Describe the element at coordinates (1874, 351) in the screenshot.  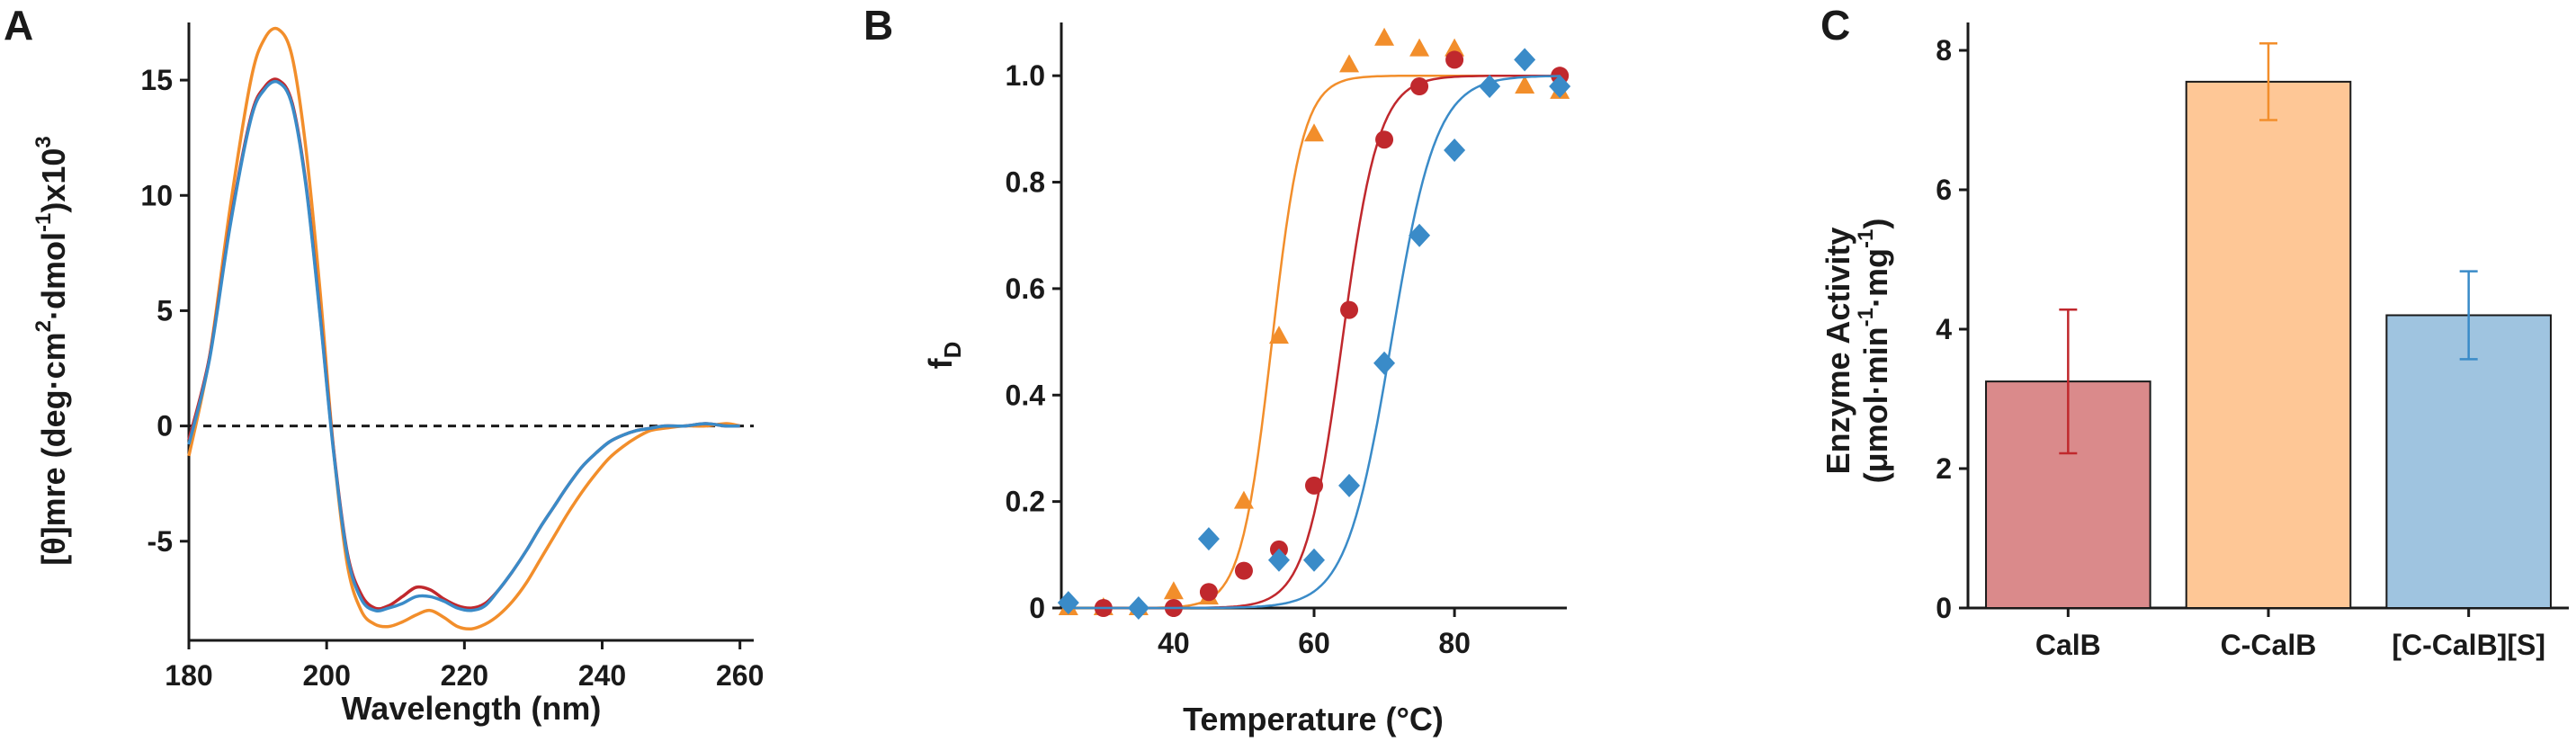
I see `panel-c-y-axis-title-line2: (μmol·min-1·mg-1)` at that location.